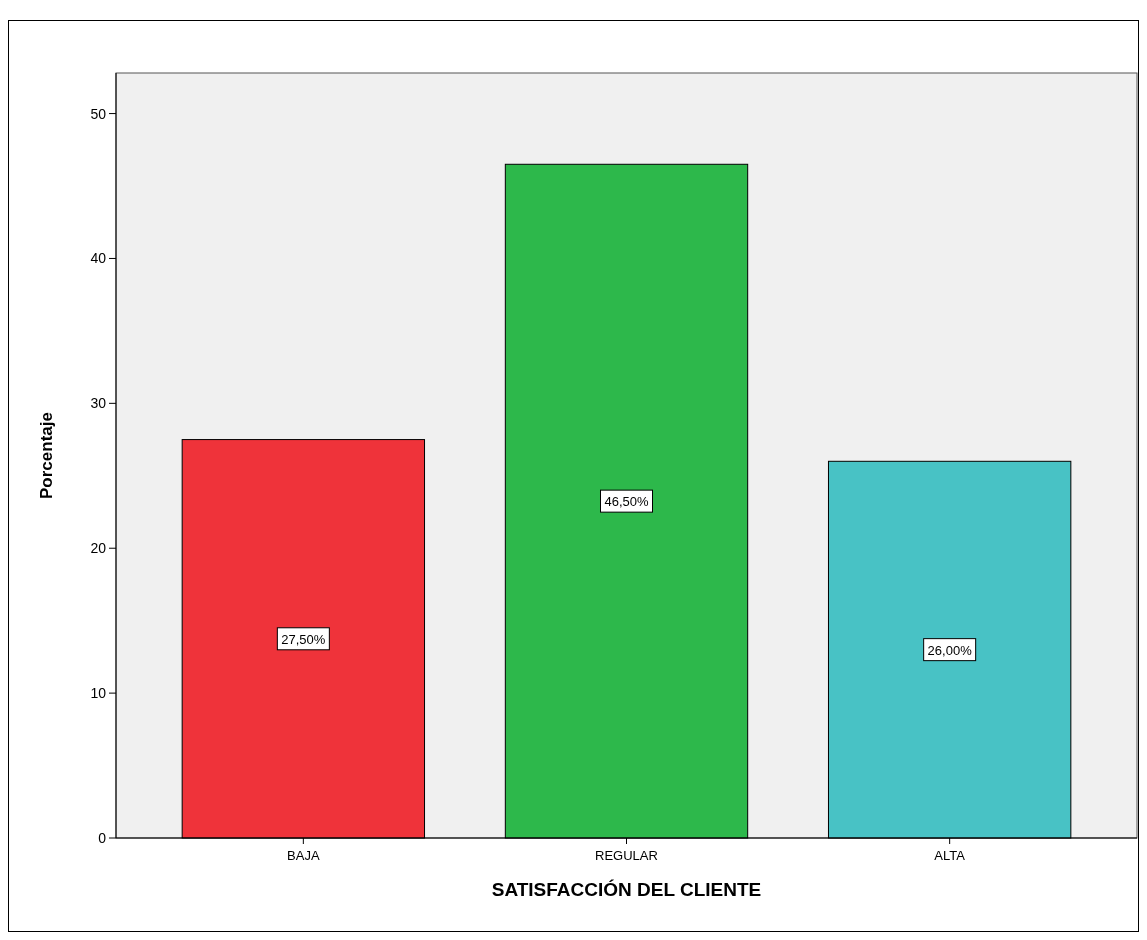  I want to click on data-label: 26,00%, so click(950, 650).